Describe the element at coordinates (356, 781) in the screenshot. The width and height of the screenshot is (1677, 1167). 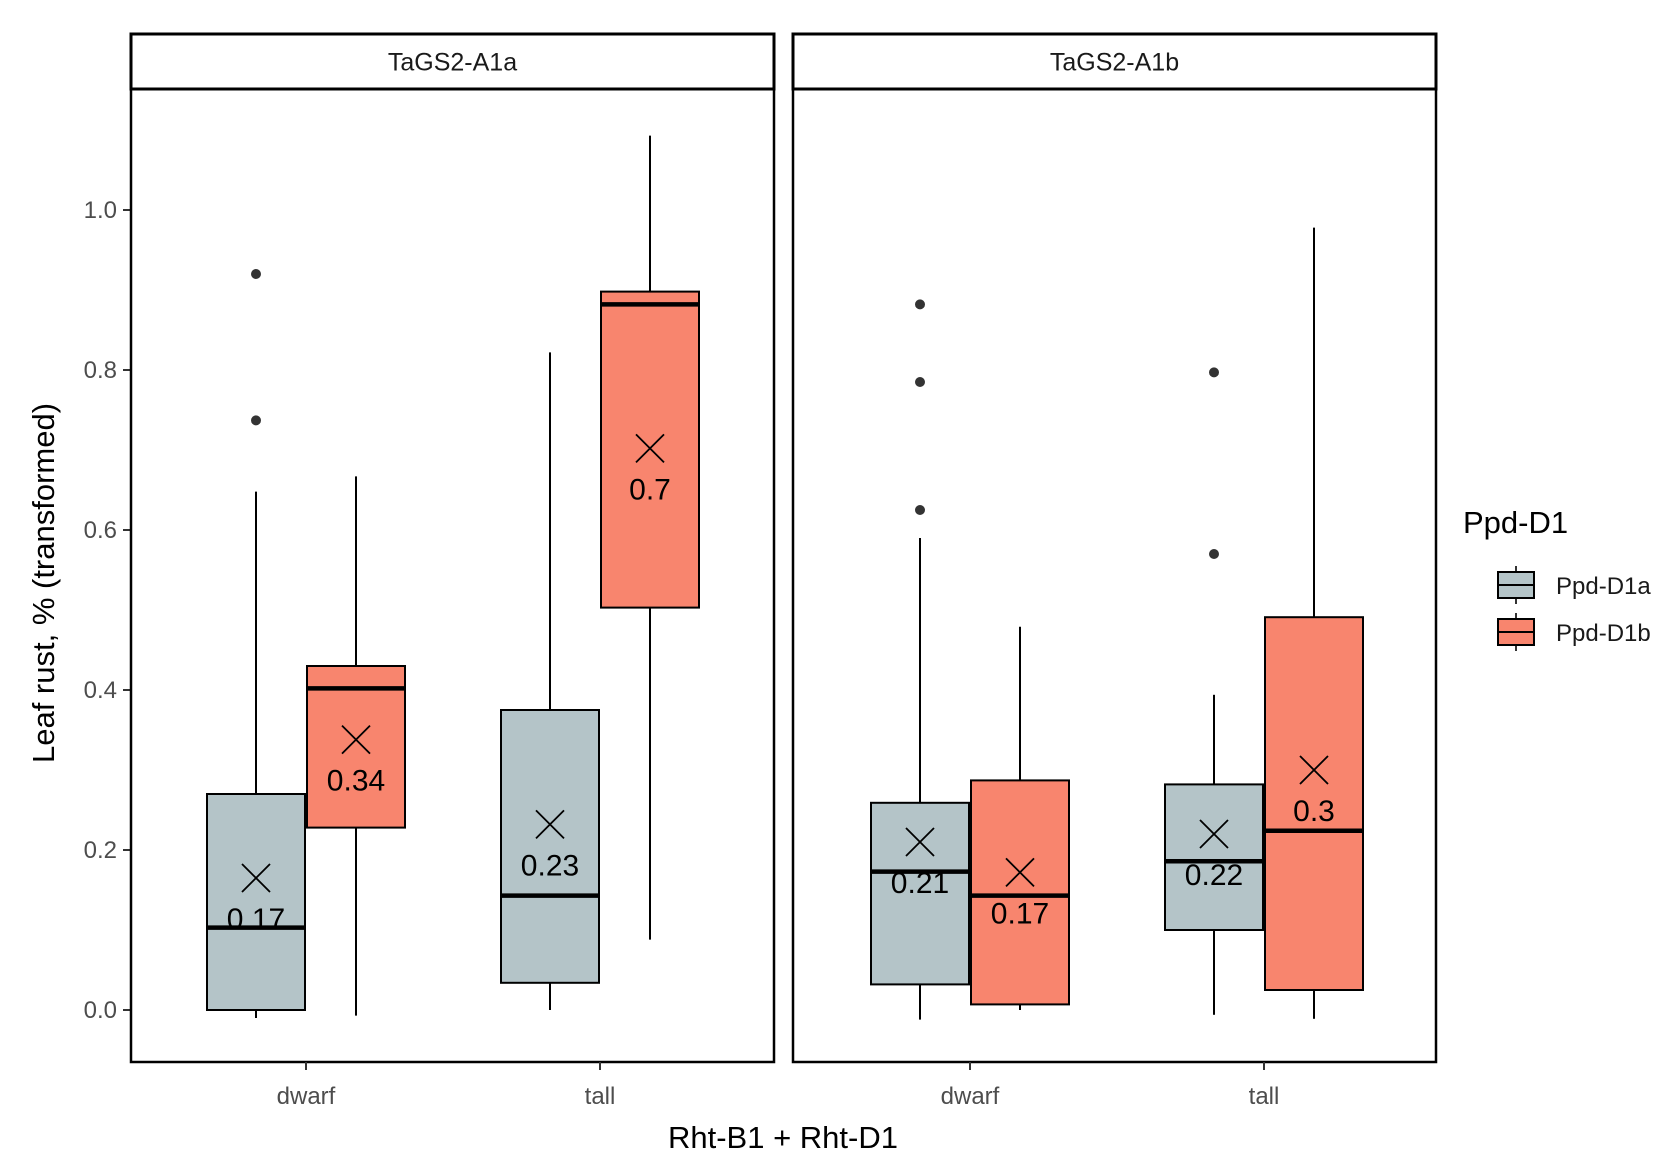
I see `mean-label: 0.34` at that location.